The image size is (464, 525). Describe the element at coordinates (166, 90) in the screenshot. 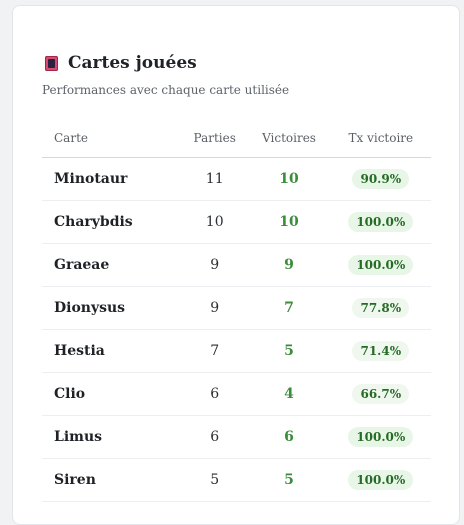

I see `panel-subtitle: Performances avec chaque carte utilisée` at that location.